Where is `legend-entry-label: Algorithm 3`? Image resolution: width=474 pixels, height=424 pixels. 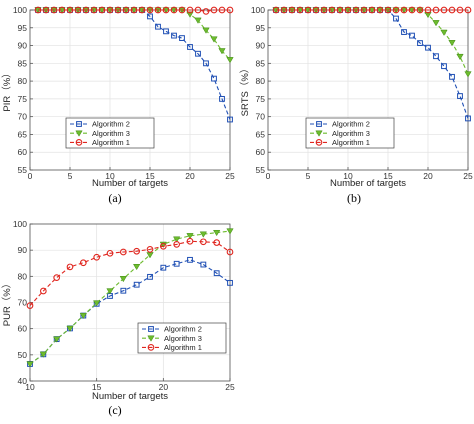 legend-entry-label: Algorithm 3 is located at coordinates (183, 338).